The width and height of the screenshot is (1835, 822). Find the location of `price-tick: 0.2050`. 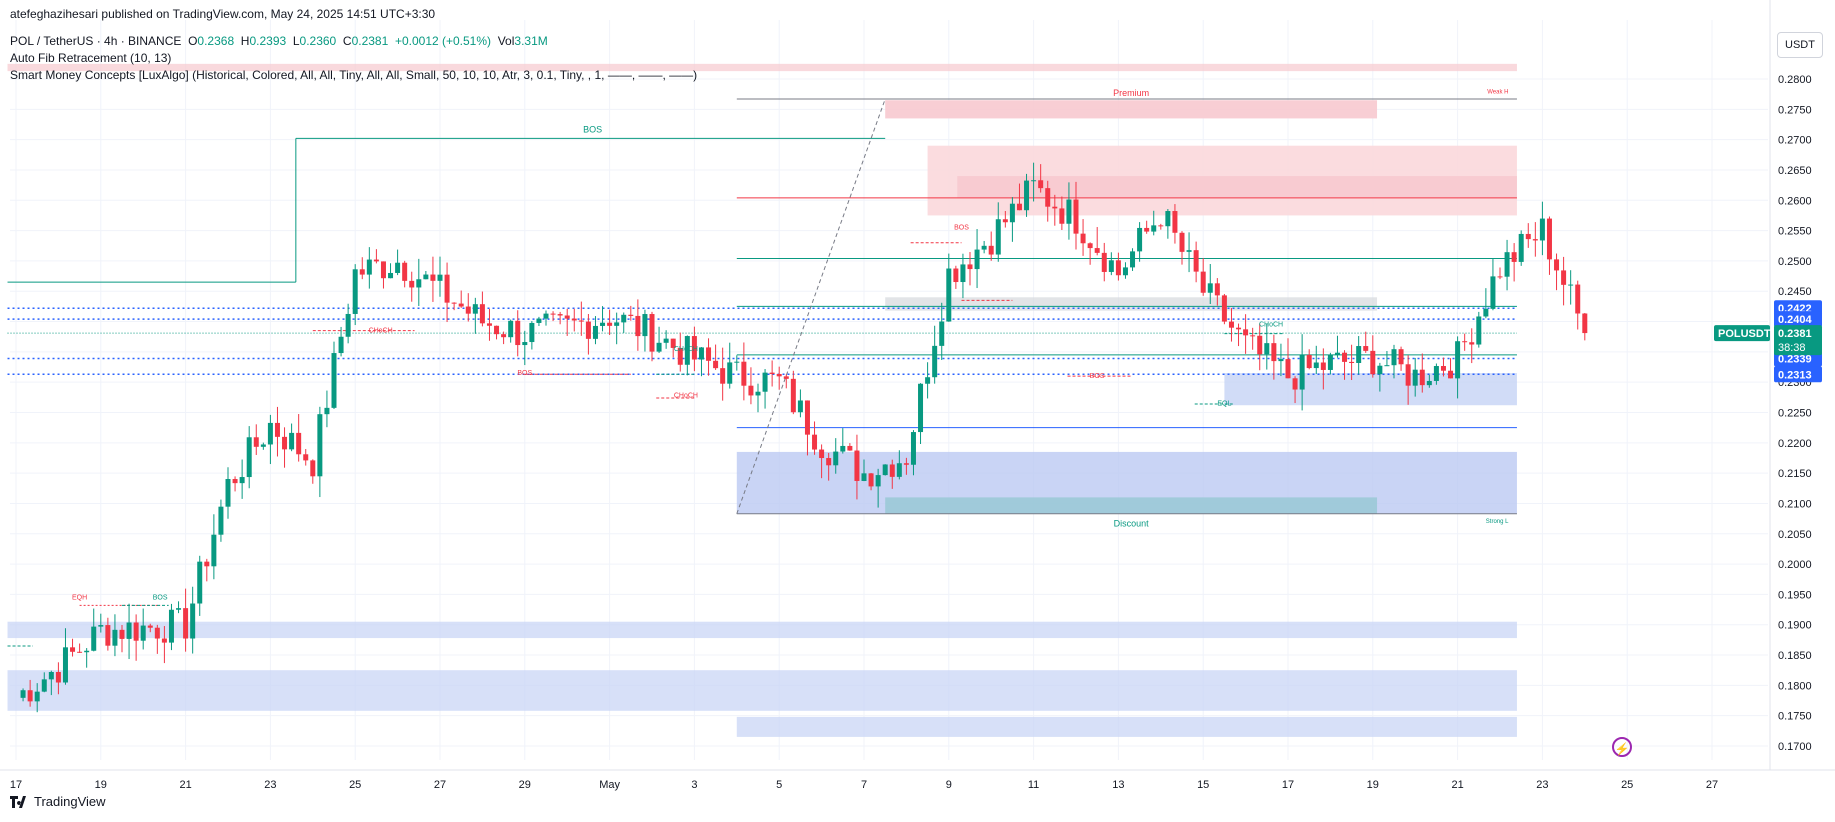

price-tick: 0.2050 is located at coordinates (1795, 535).